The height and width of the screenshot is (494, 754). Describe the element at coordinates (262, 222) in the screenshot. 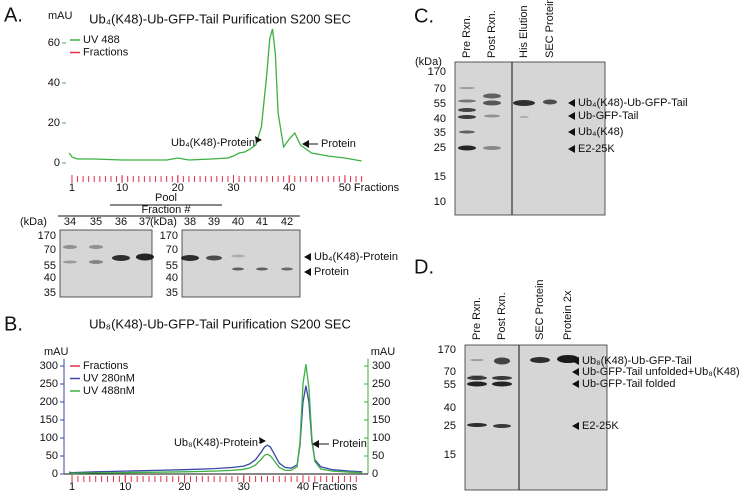

I see `lane-label: 41` at that location.